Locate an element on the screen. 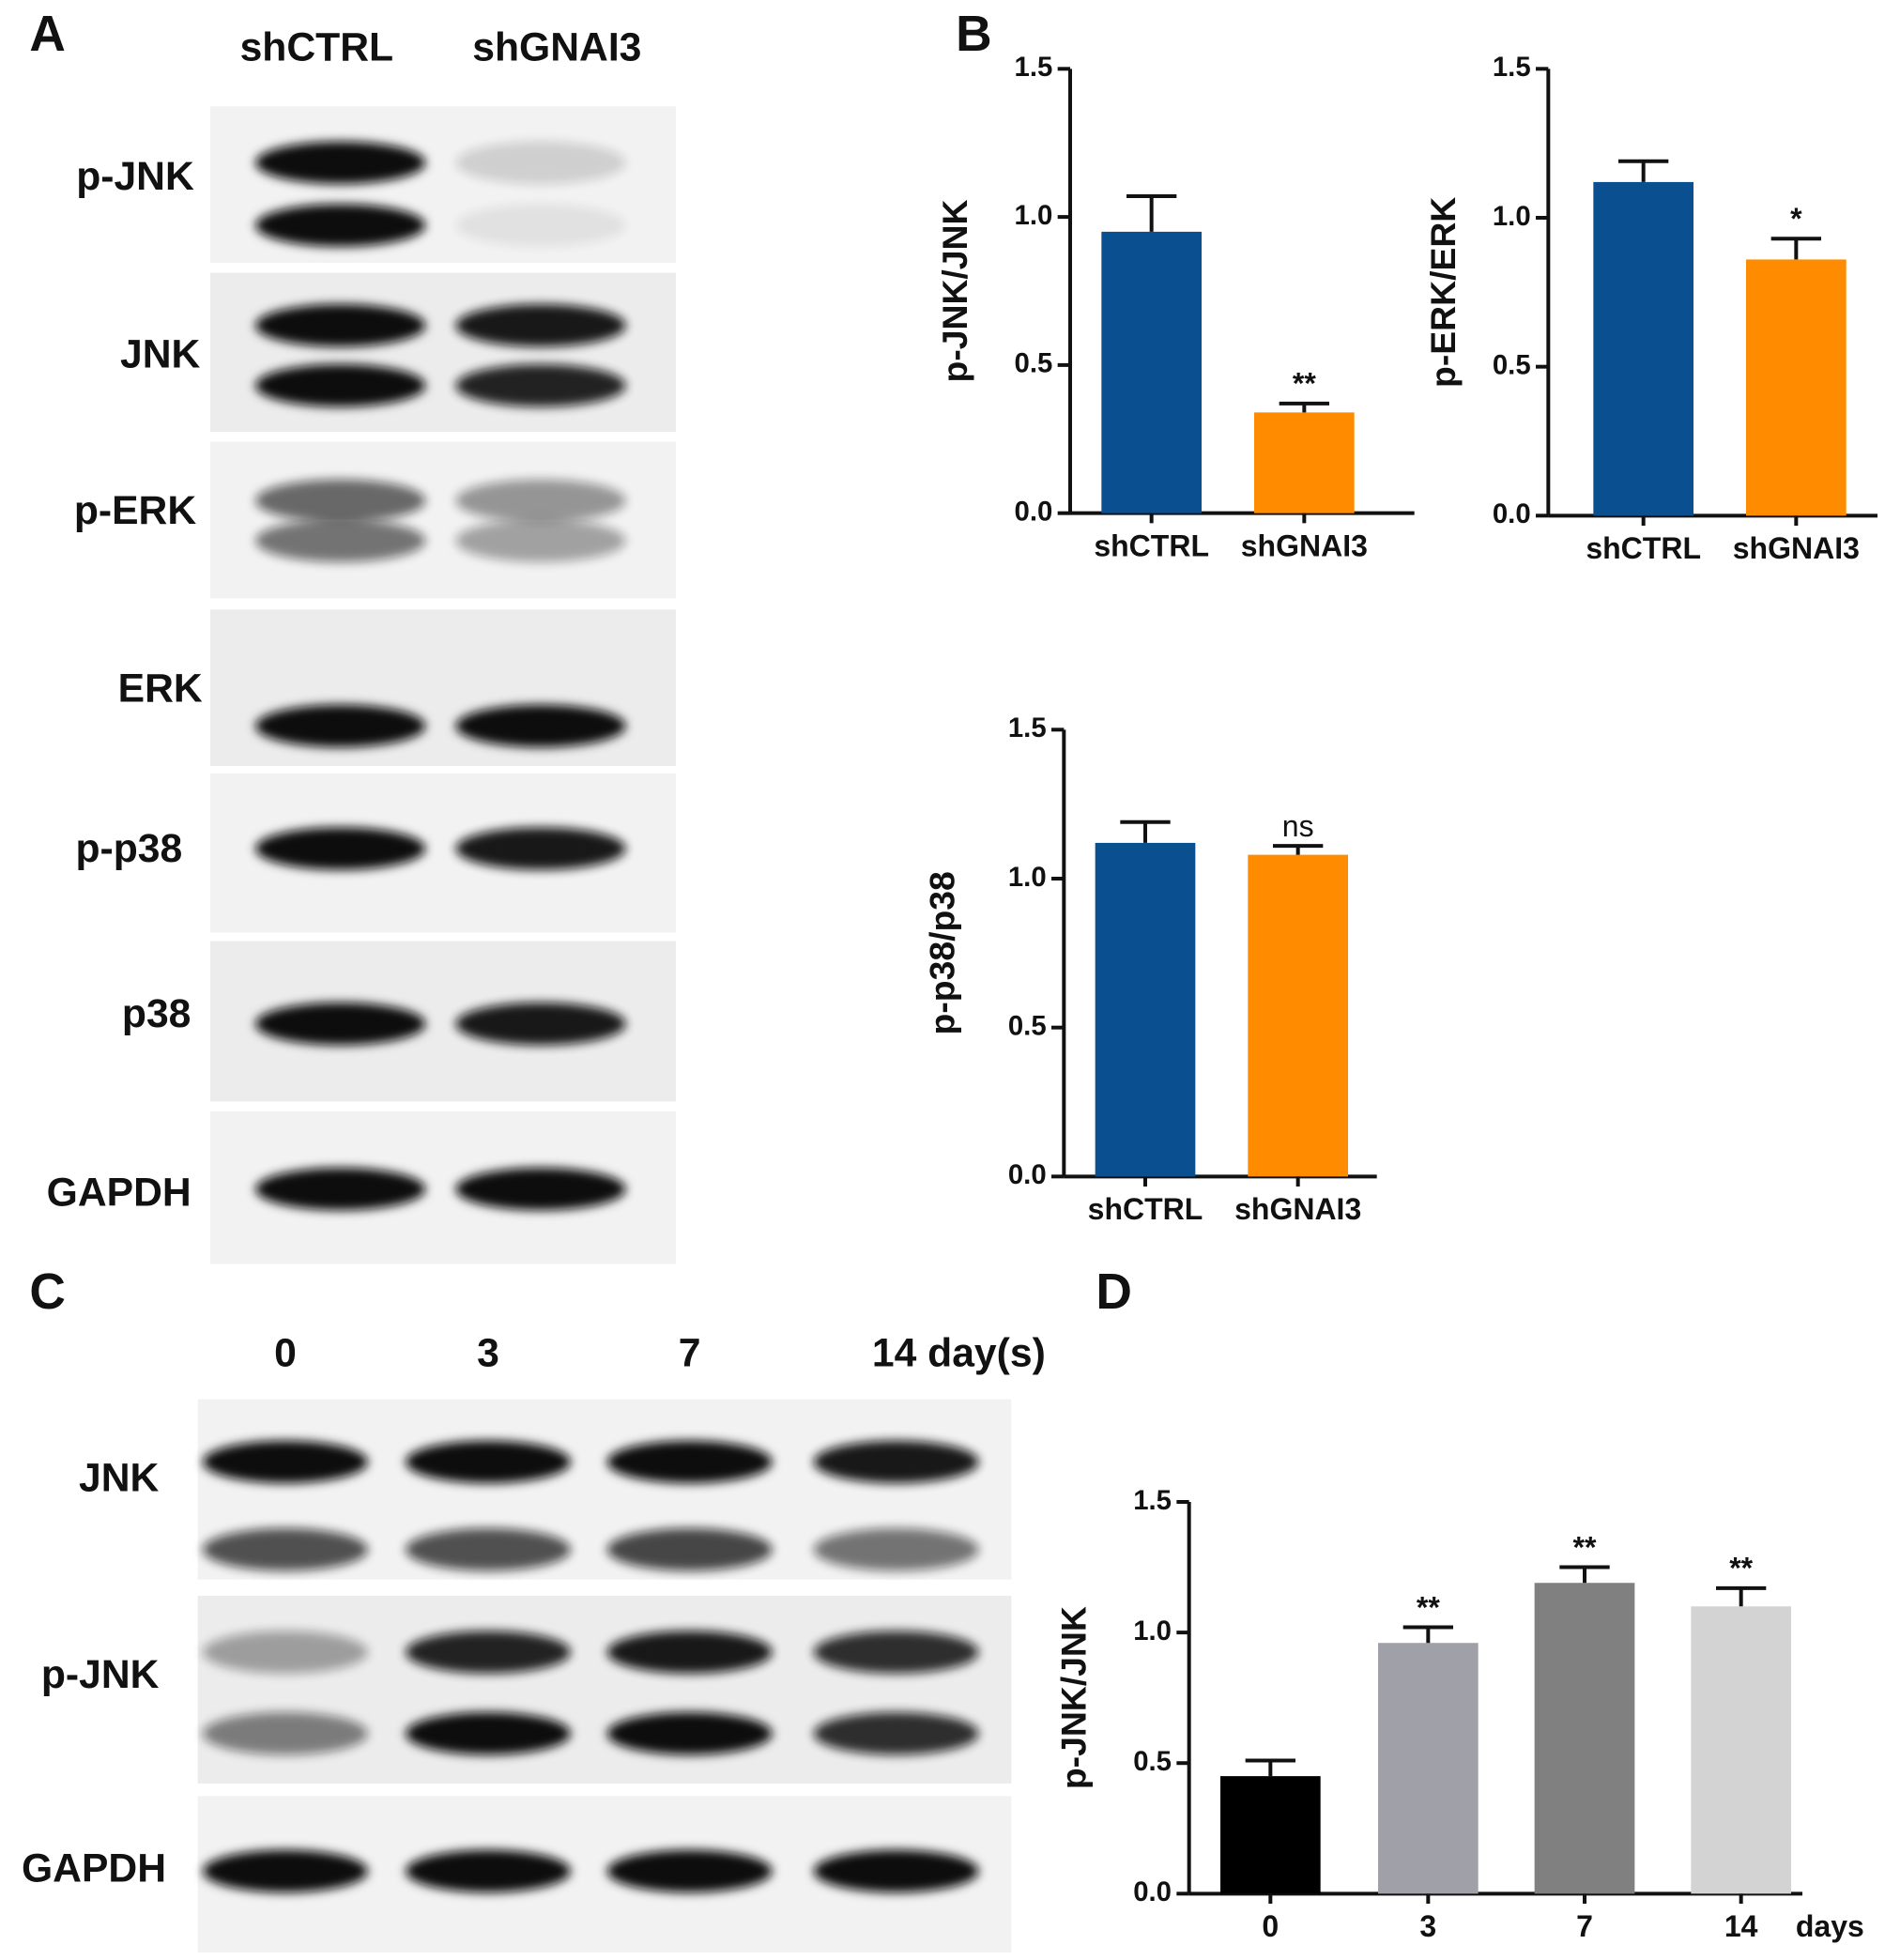 The width and height of the screenshot is (1885, 1960). lane-label: shGNAI3 is located at coordinates (556, 47).